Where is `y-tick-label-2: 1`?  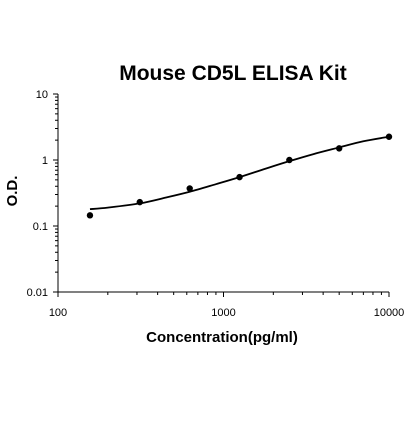 y-tick-label-2: 1 is located at coordinates (45, 161).